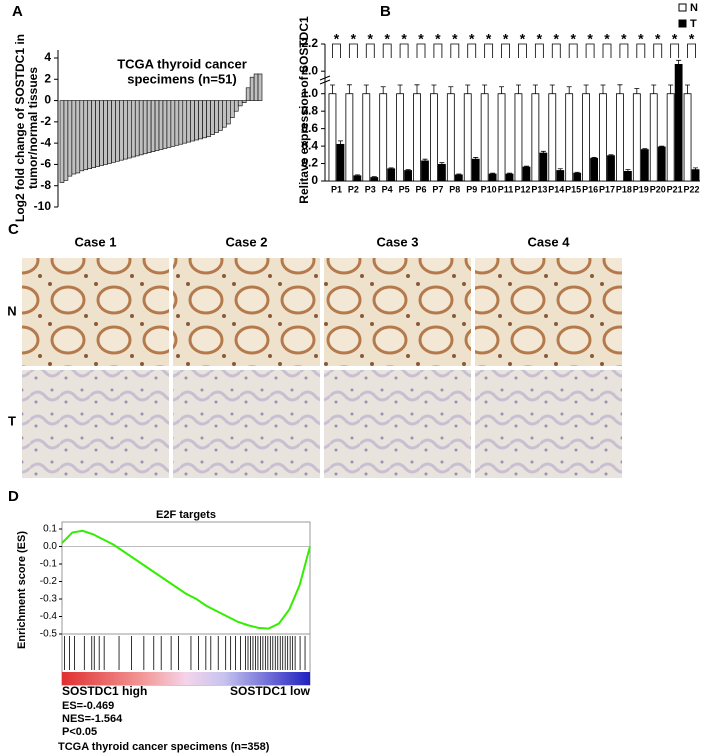  What do you see at coordinates (270, 691) in the screenshot?
I see `rank-label: SOSTDC1 low` at bounding box center [270, 691].